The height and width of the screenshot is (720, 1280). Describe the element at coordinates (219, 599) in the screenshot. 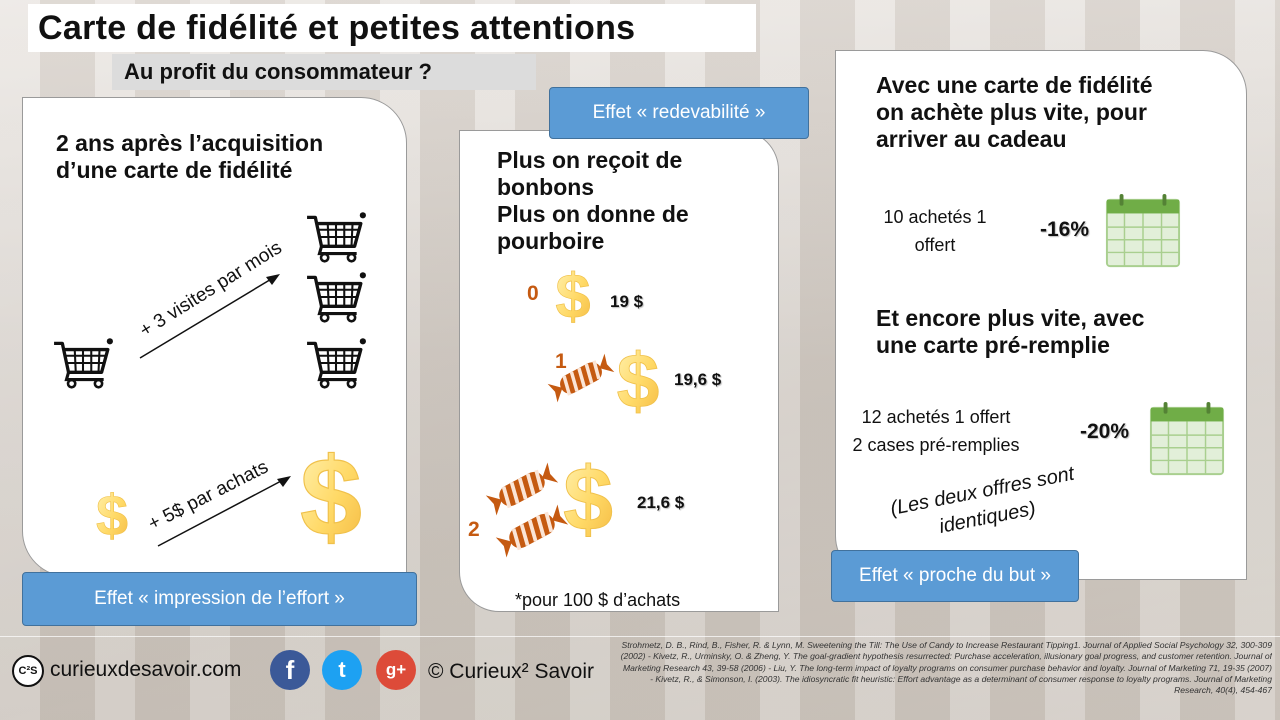

I see `effect-effort-badge: Effet « impression de l’effort »` at that location.